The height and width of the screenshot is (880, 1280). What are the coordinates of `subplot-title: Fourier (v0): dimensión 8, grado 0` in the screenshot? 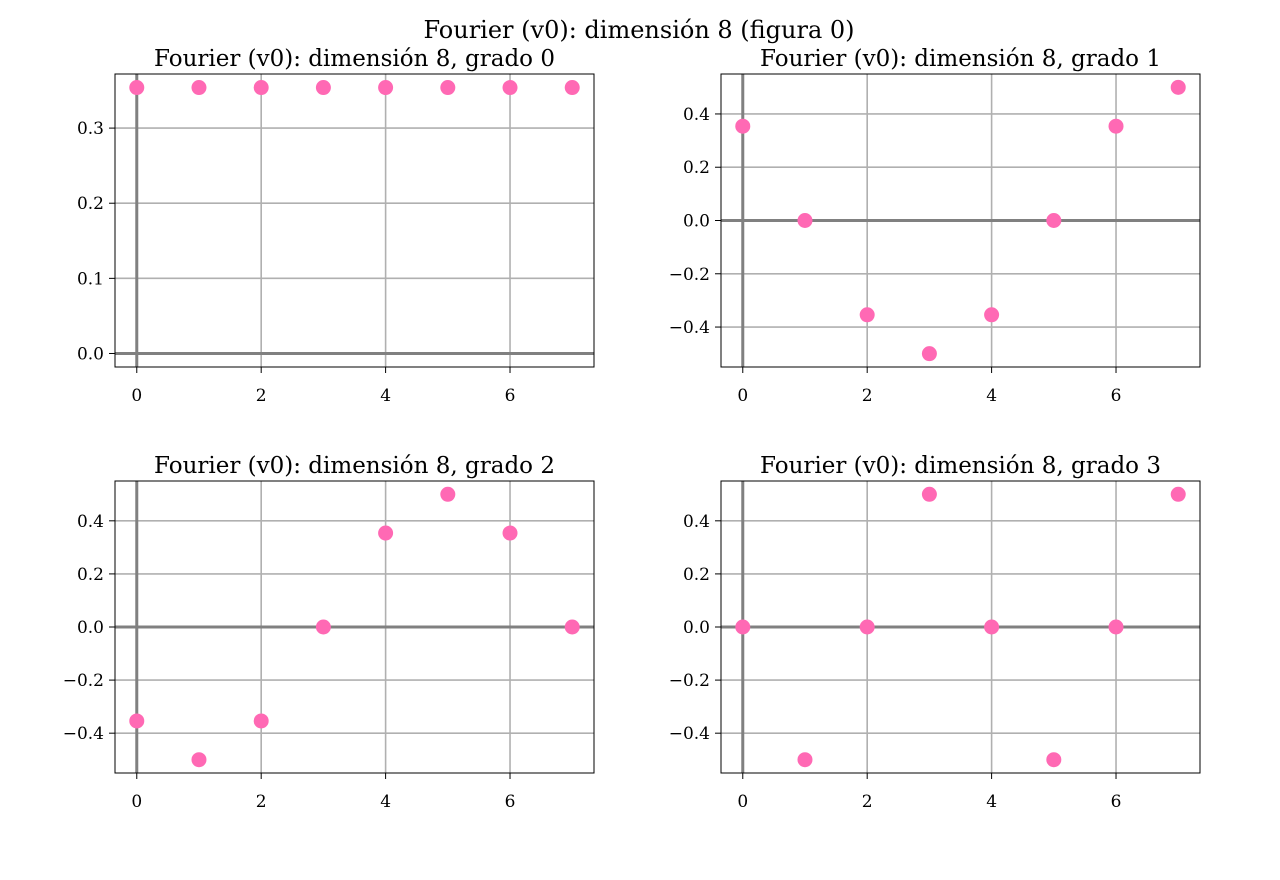 It's located at (354, 59).